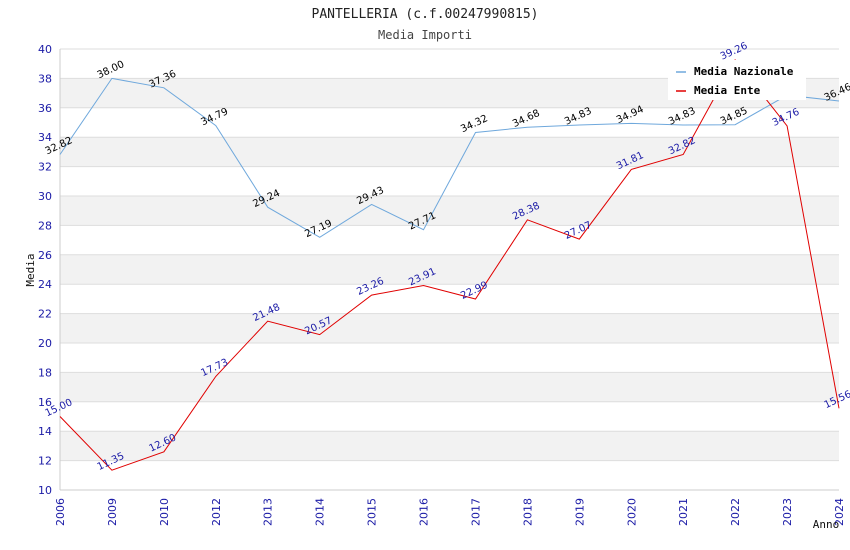  I want to click on y-tick-label: 20, so click(45, 343).